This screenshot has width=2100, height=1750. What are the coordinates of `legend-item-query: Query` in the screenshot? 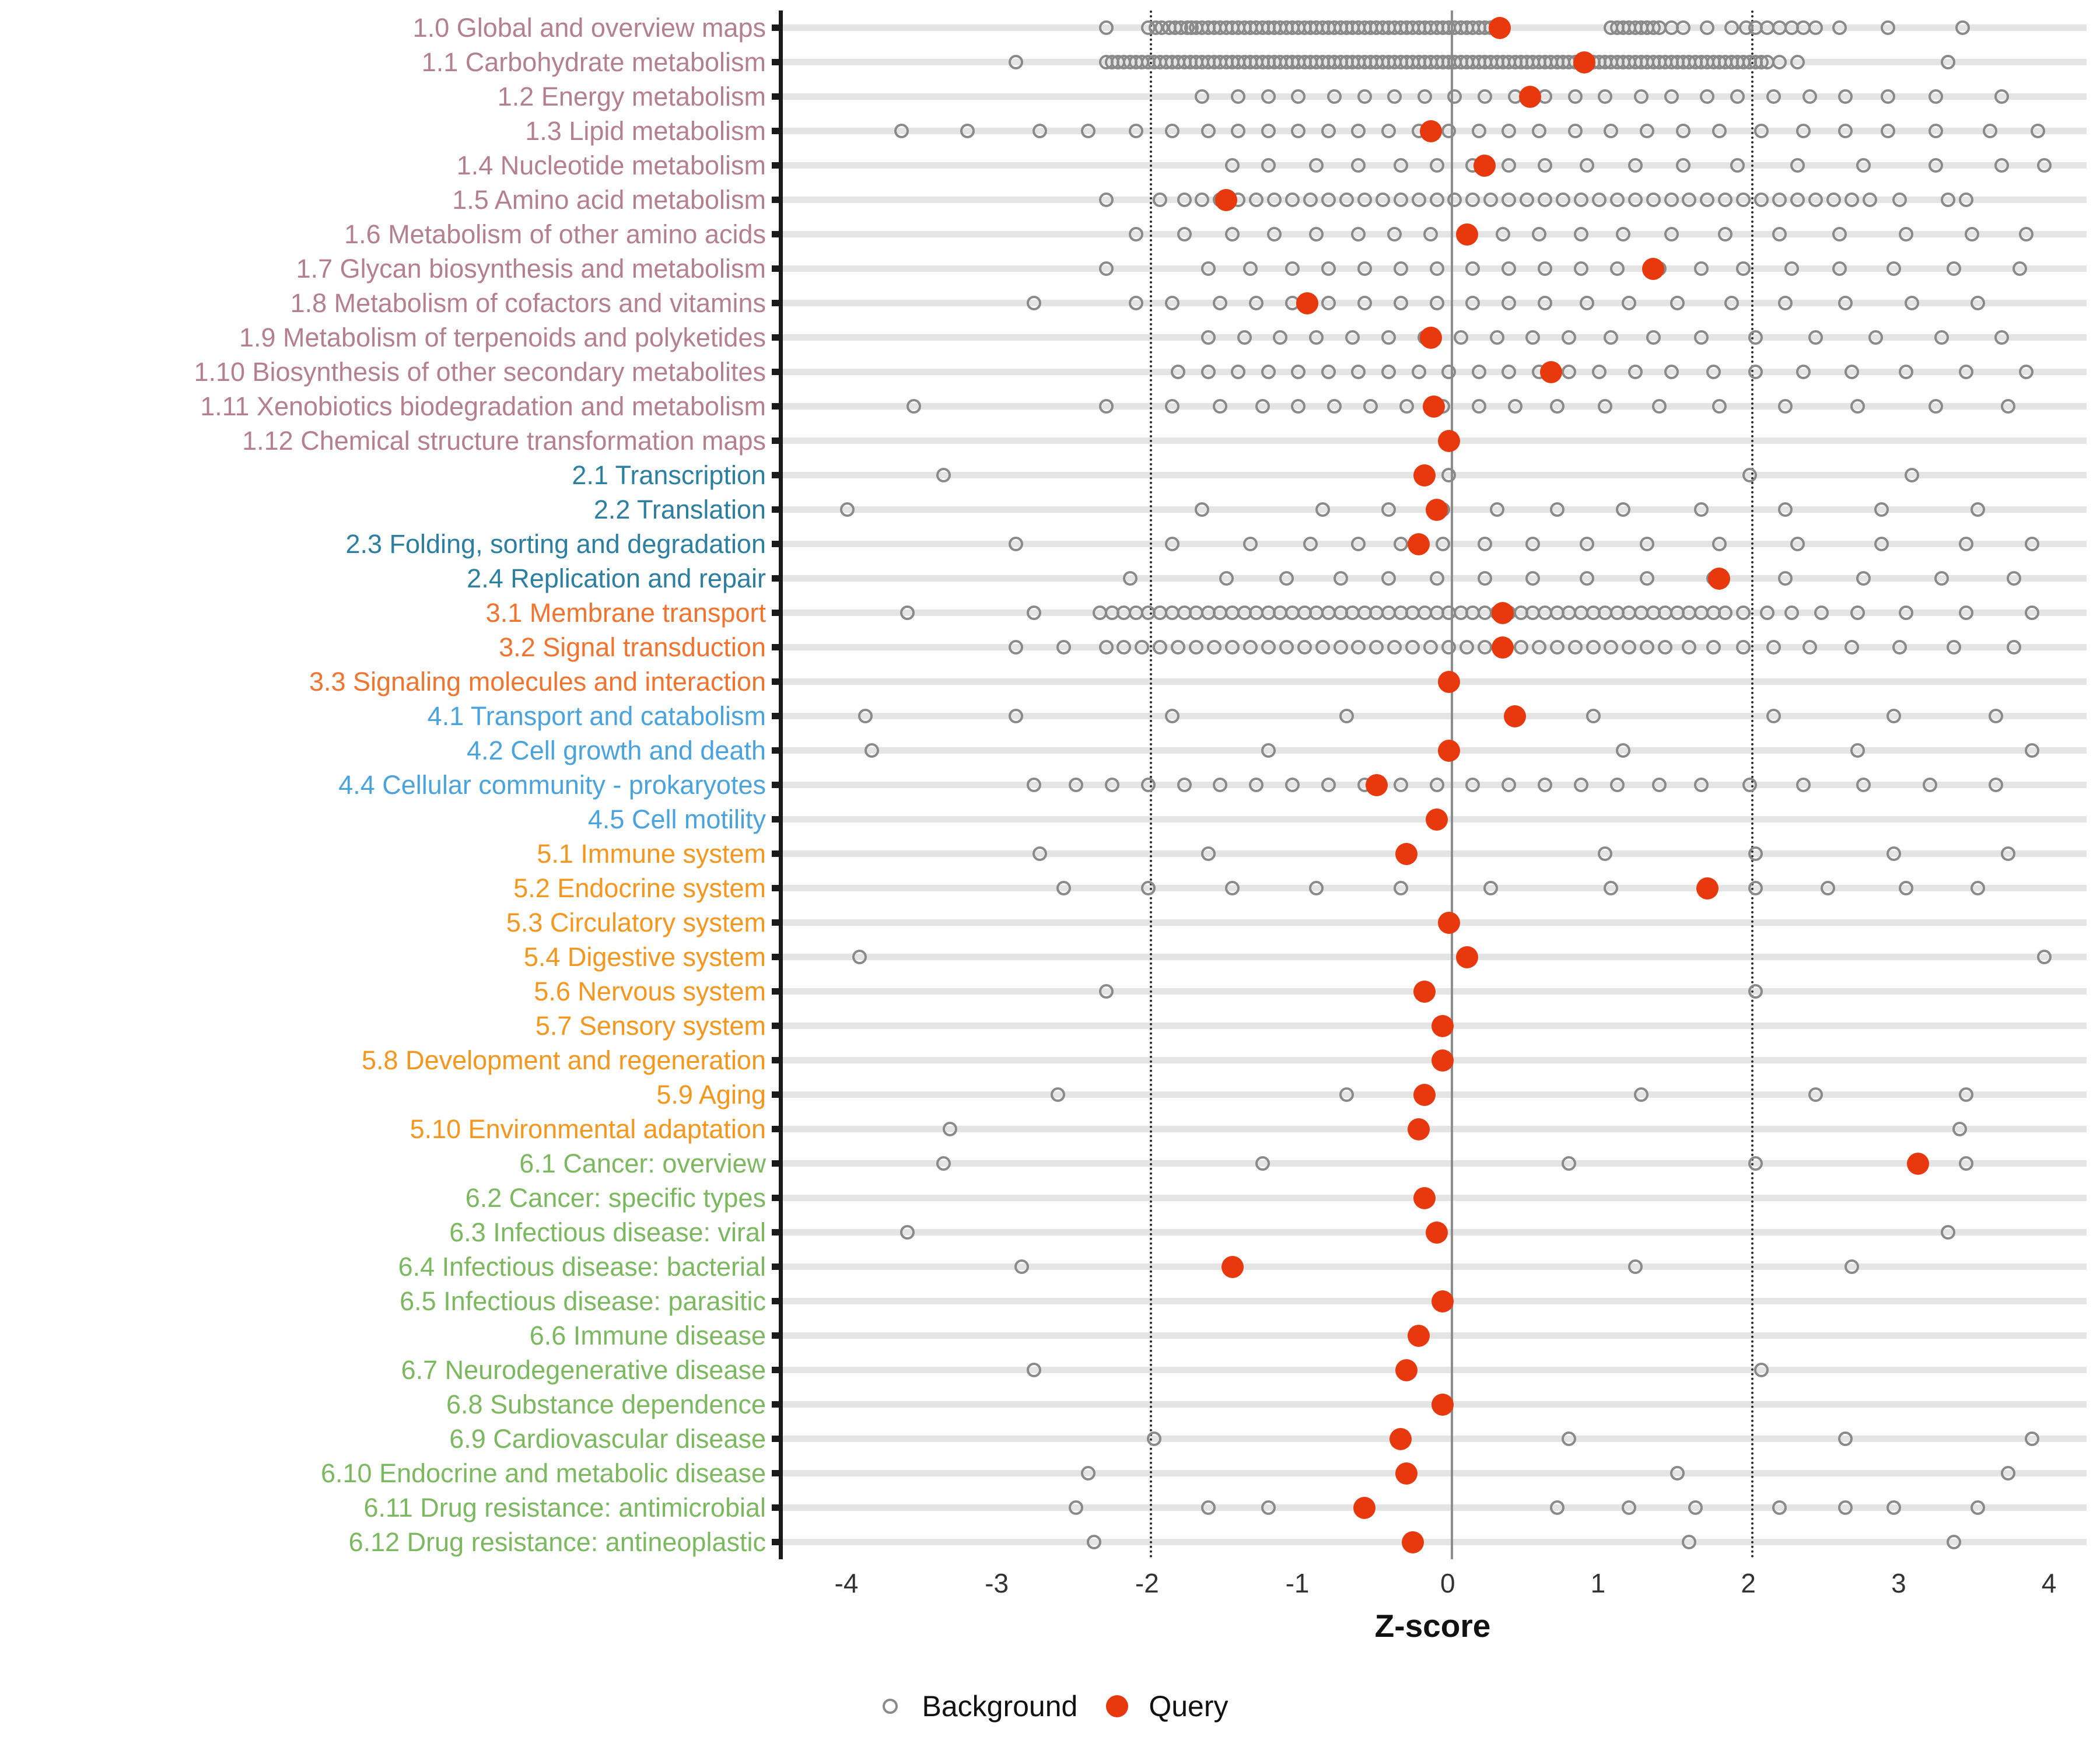 It's located at (1163, 1706).